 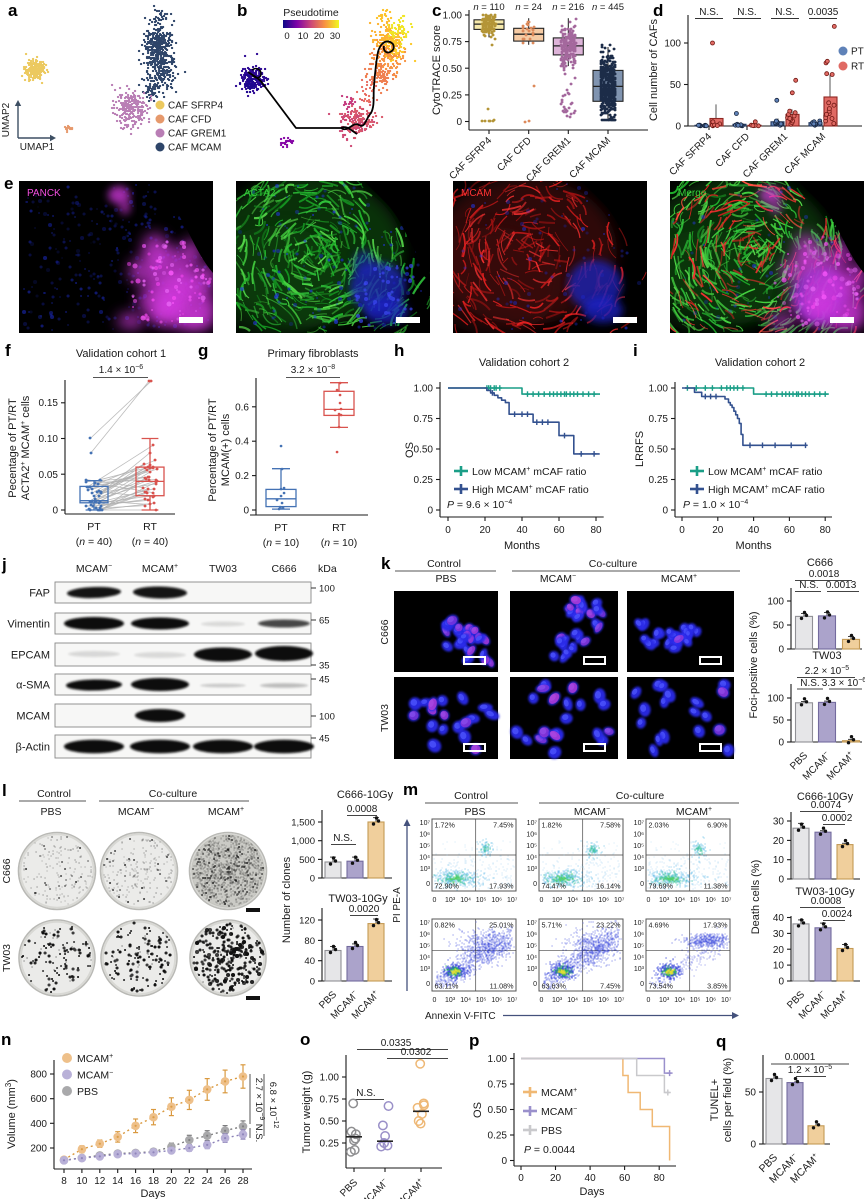 I want to click on svg-text: 0.0024, so click(x=837, y=914).